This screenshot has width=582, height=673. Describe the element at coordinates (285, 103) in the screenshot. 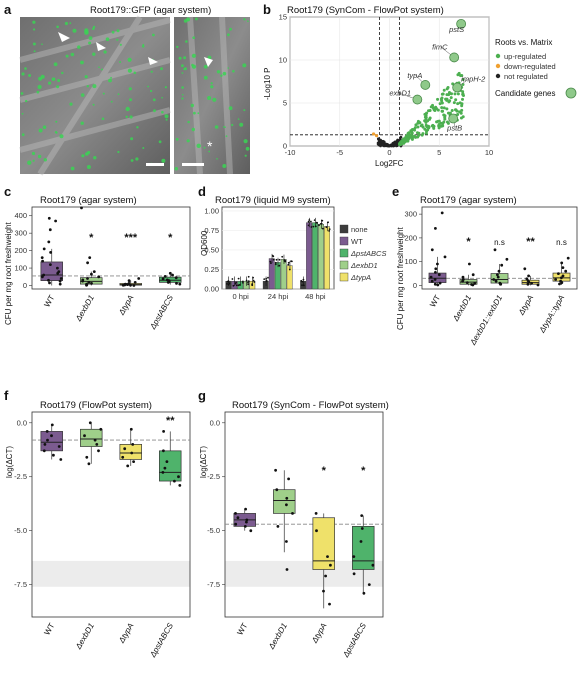

I see `y-tick-label: 5` at that location.